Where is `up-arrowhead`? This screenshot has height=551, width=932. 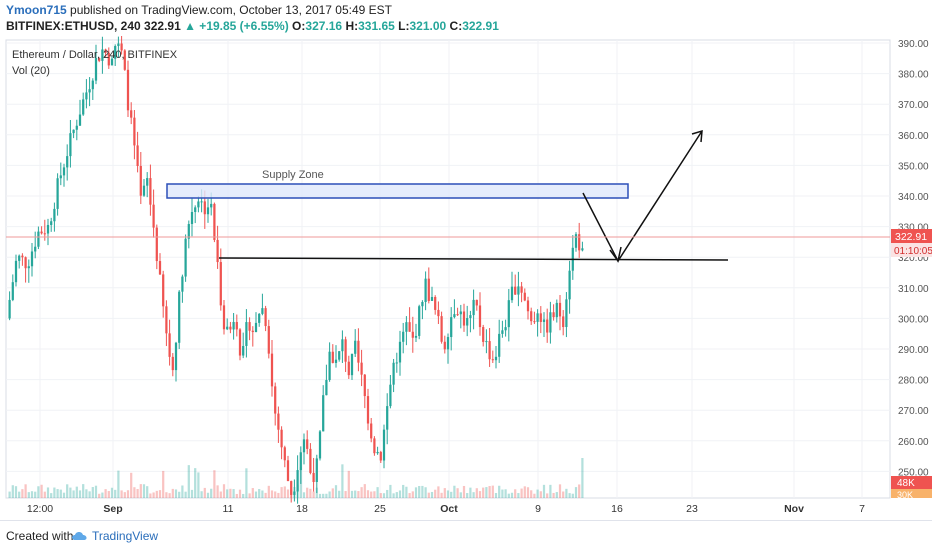 up-arrowhead is located at coordinates (697, 136).